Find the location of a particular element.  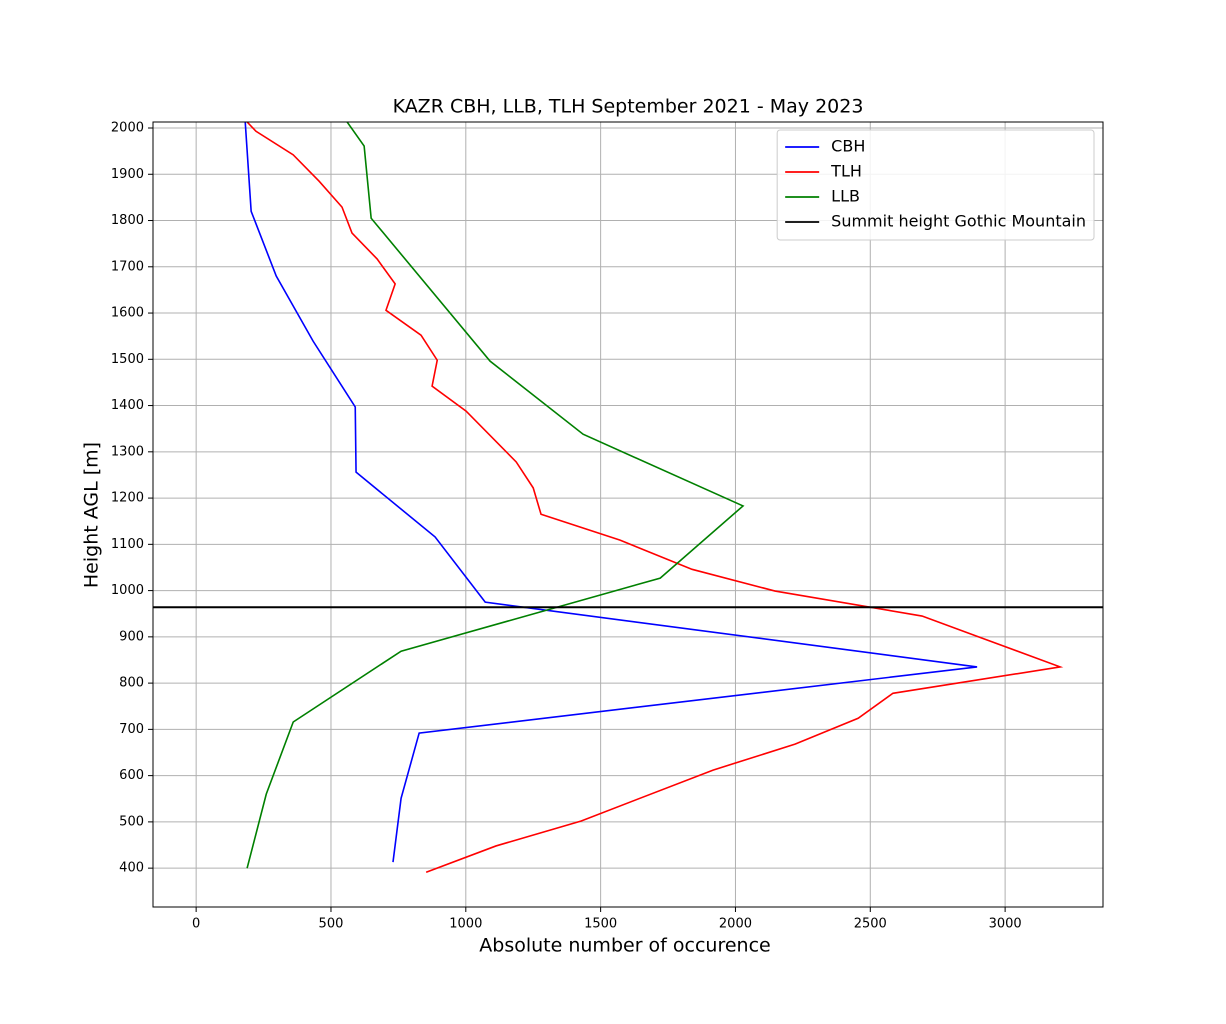

x-axis-label: Absolute number of occurence is located at coordinates (624, 946).